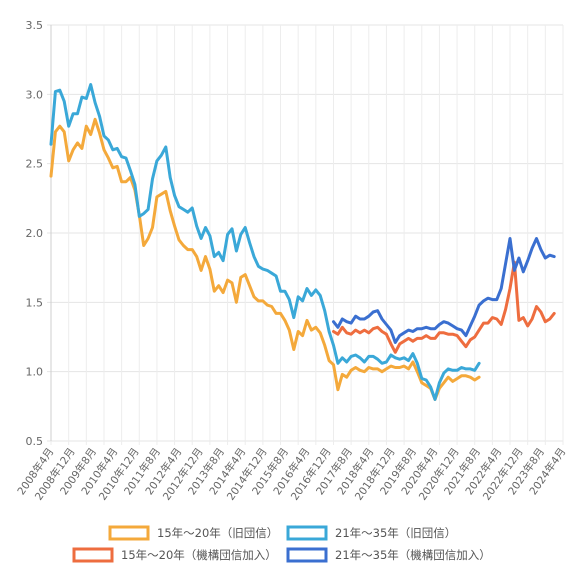  I want to click on y-tick-label: 2.5, so click(35, 164).